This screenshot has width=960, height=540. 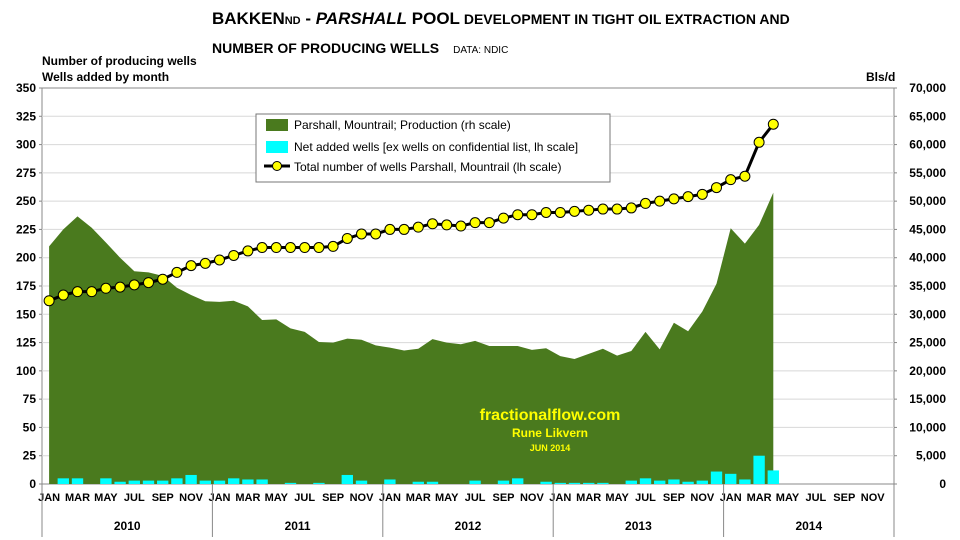 I want to click on chart-title-line2: NUMBER OF PRODUCING WELLS DATA: NDIC, so click(x=360, y=48).